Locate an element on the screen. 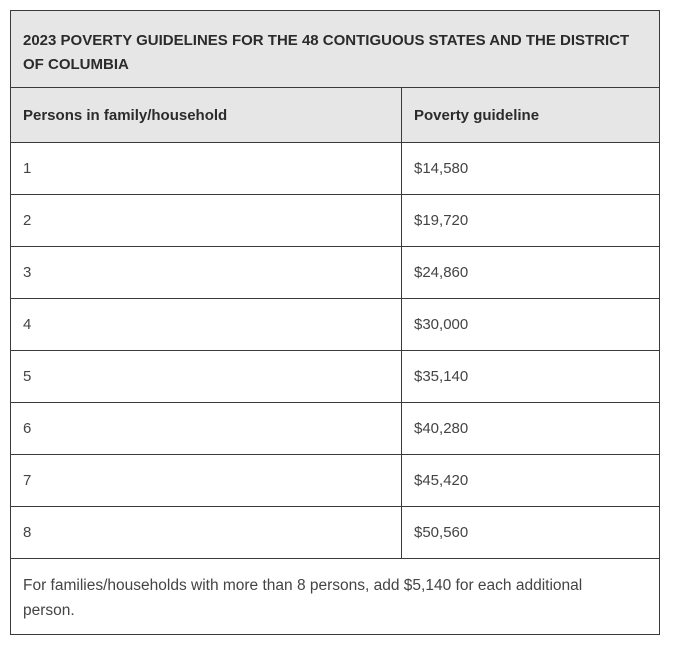 This screenshot has width=676, height=645. guideline-cell: $35,140 is located at coordinates (441, 376).